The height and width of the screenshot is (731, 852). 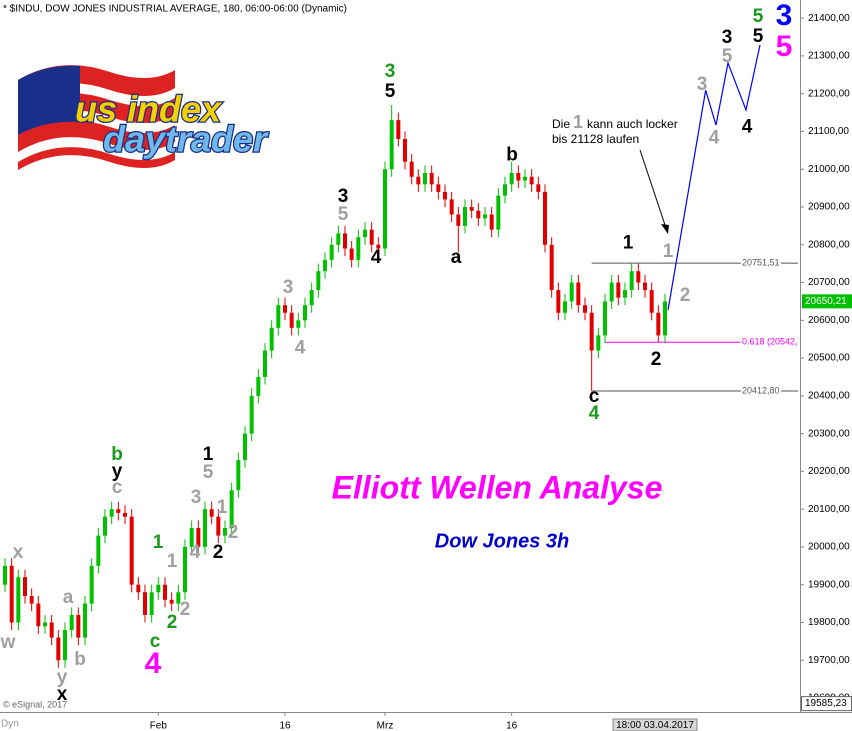 What do you see at coordinates (829, 433) in the screenshot?
I see `y-tick-label: 20300,00` at bounding box center [829, 433].